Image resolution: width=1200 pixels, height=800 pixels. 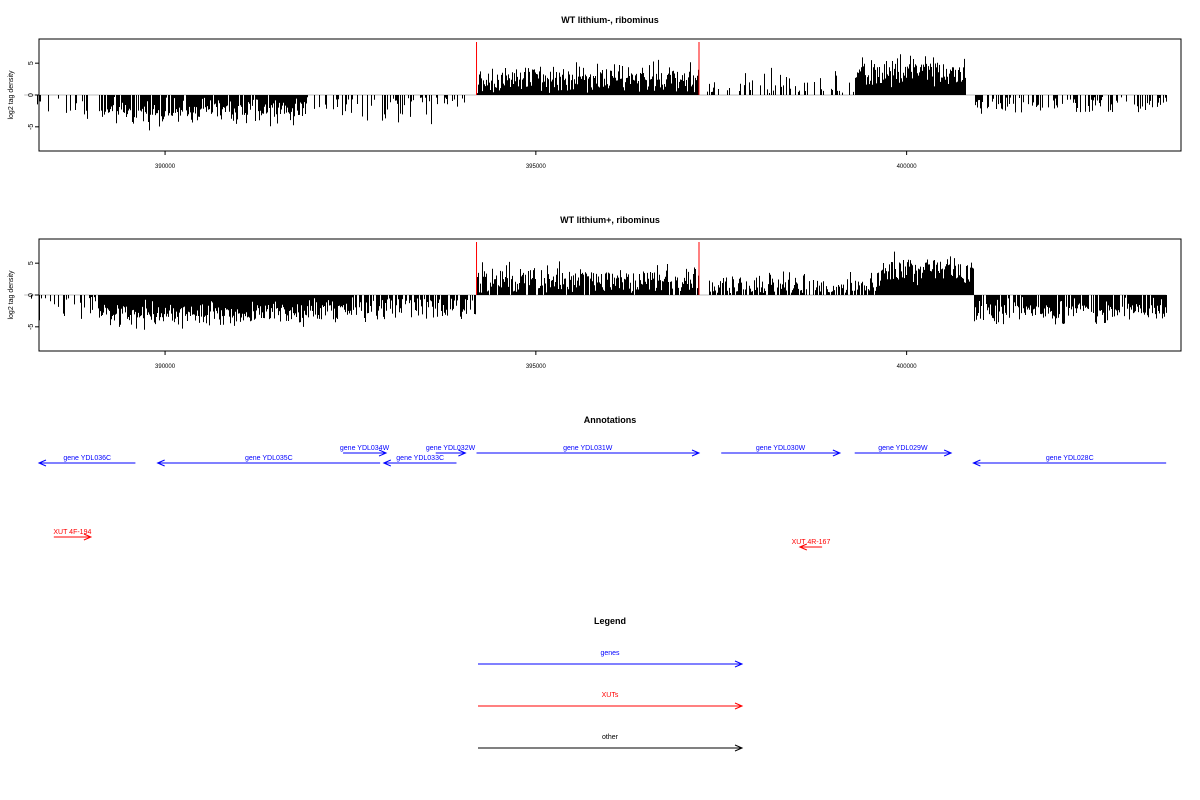 I want to click on xut-label: XUT 4R-167, so click(x=811, y=542).